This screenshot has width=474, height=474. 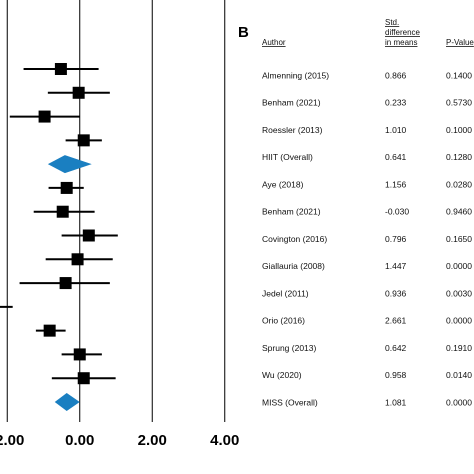 What do you see at coordinates (283, 321) in the screenshot?
I see `table-cell: Orio (2016)` at bounding box center [283, 321].